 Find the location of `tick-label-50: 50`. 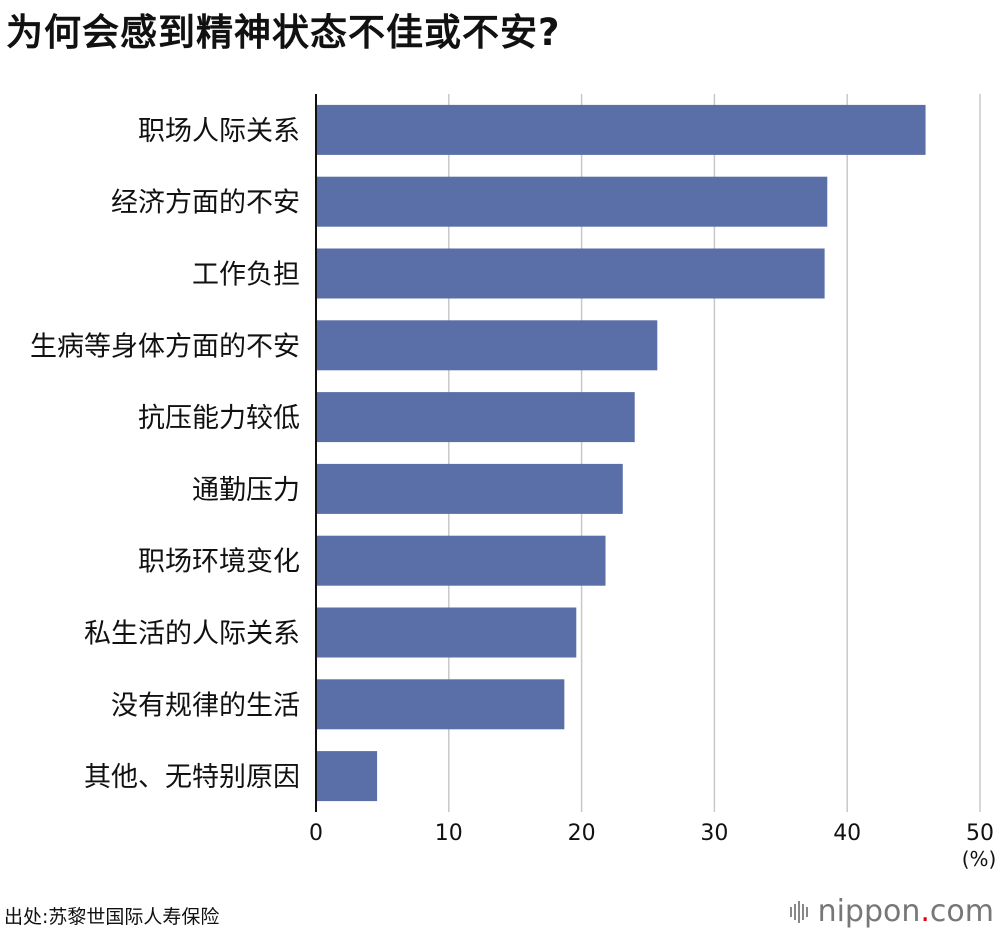

tick-label-50: 50 is located at coordinates (980, 833).